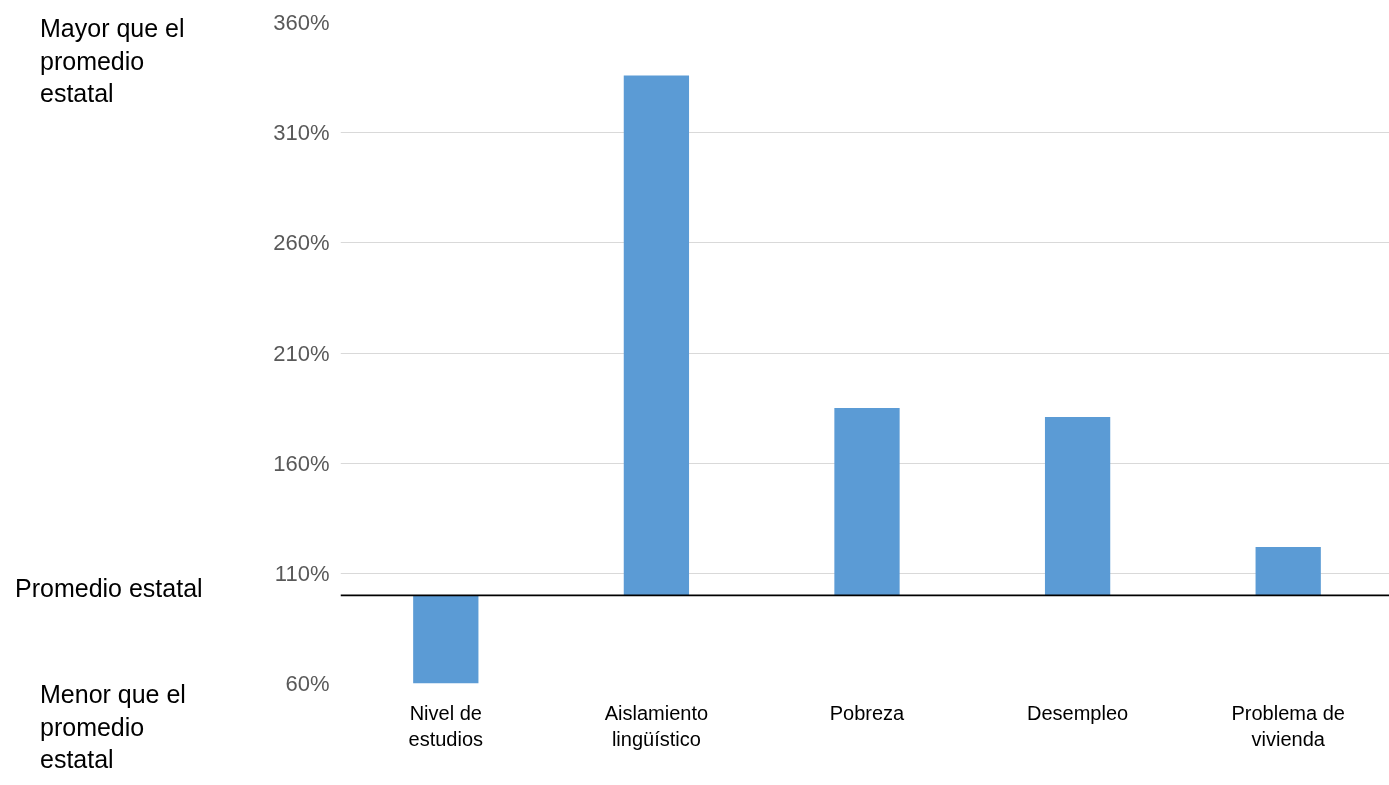  What do you see at coordinates (301, 353) in the screenshot?
I see `y-tick-label: 210%` at bounding box center [301, 353].